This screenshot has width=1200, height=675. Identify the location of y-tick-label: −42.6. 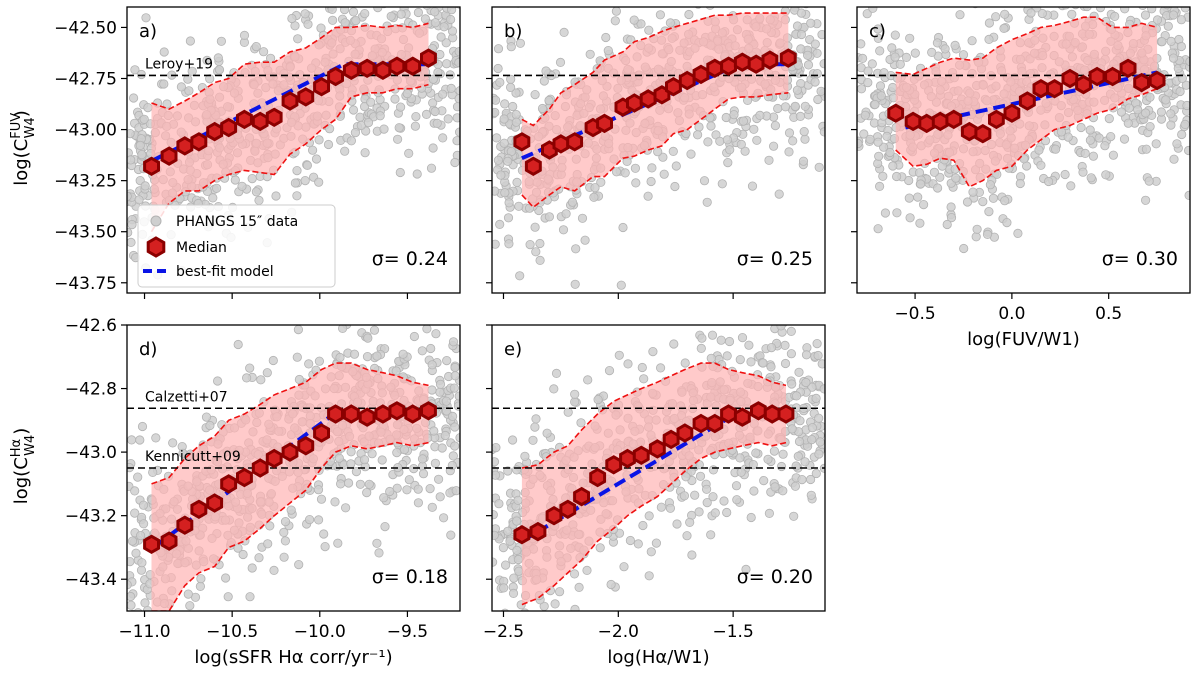
(91, 326).